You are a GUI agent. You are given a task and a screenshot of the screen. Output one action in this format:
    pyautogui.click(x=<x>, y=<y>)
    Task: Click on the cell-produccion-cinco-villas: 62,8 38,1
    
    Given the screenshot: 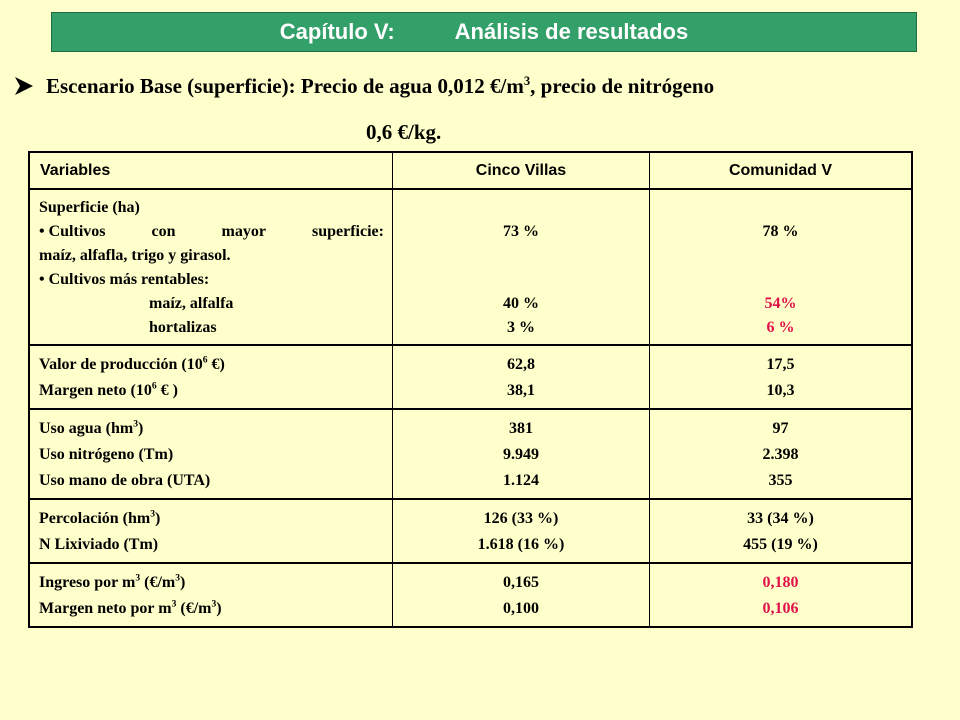 What is the action you would take?
    pyautogui.click(x=521, y=377)
    